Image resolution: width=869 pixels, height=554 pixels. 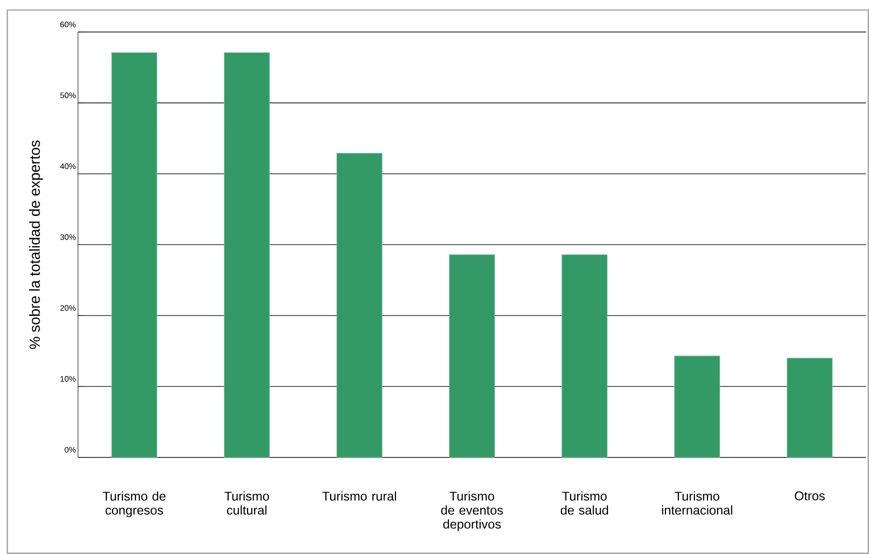 I want to click on y-axis-title: % sobre la totalidad de expertos, so click(x=36, y=244).